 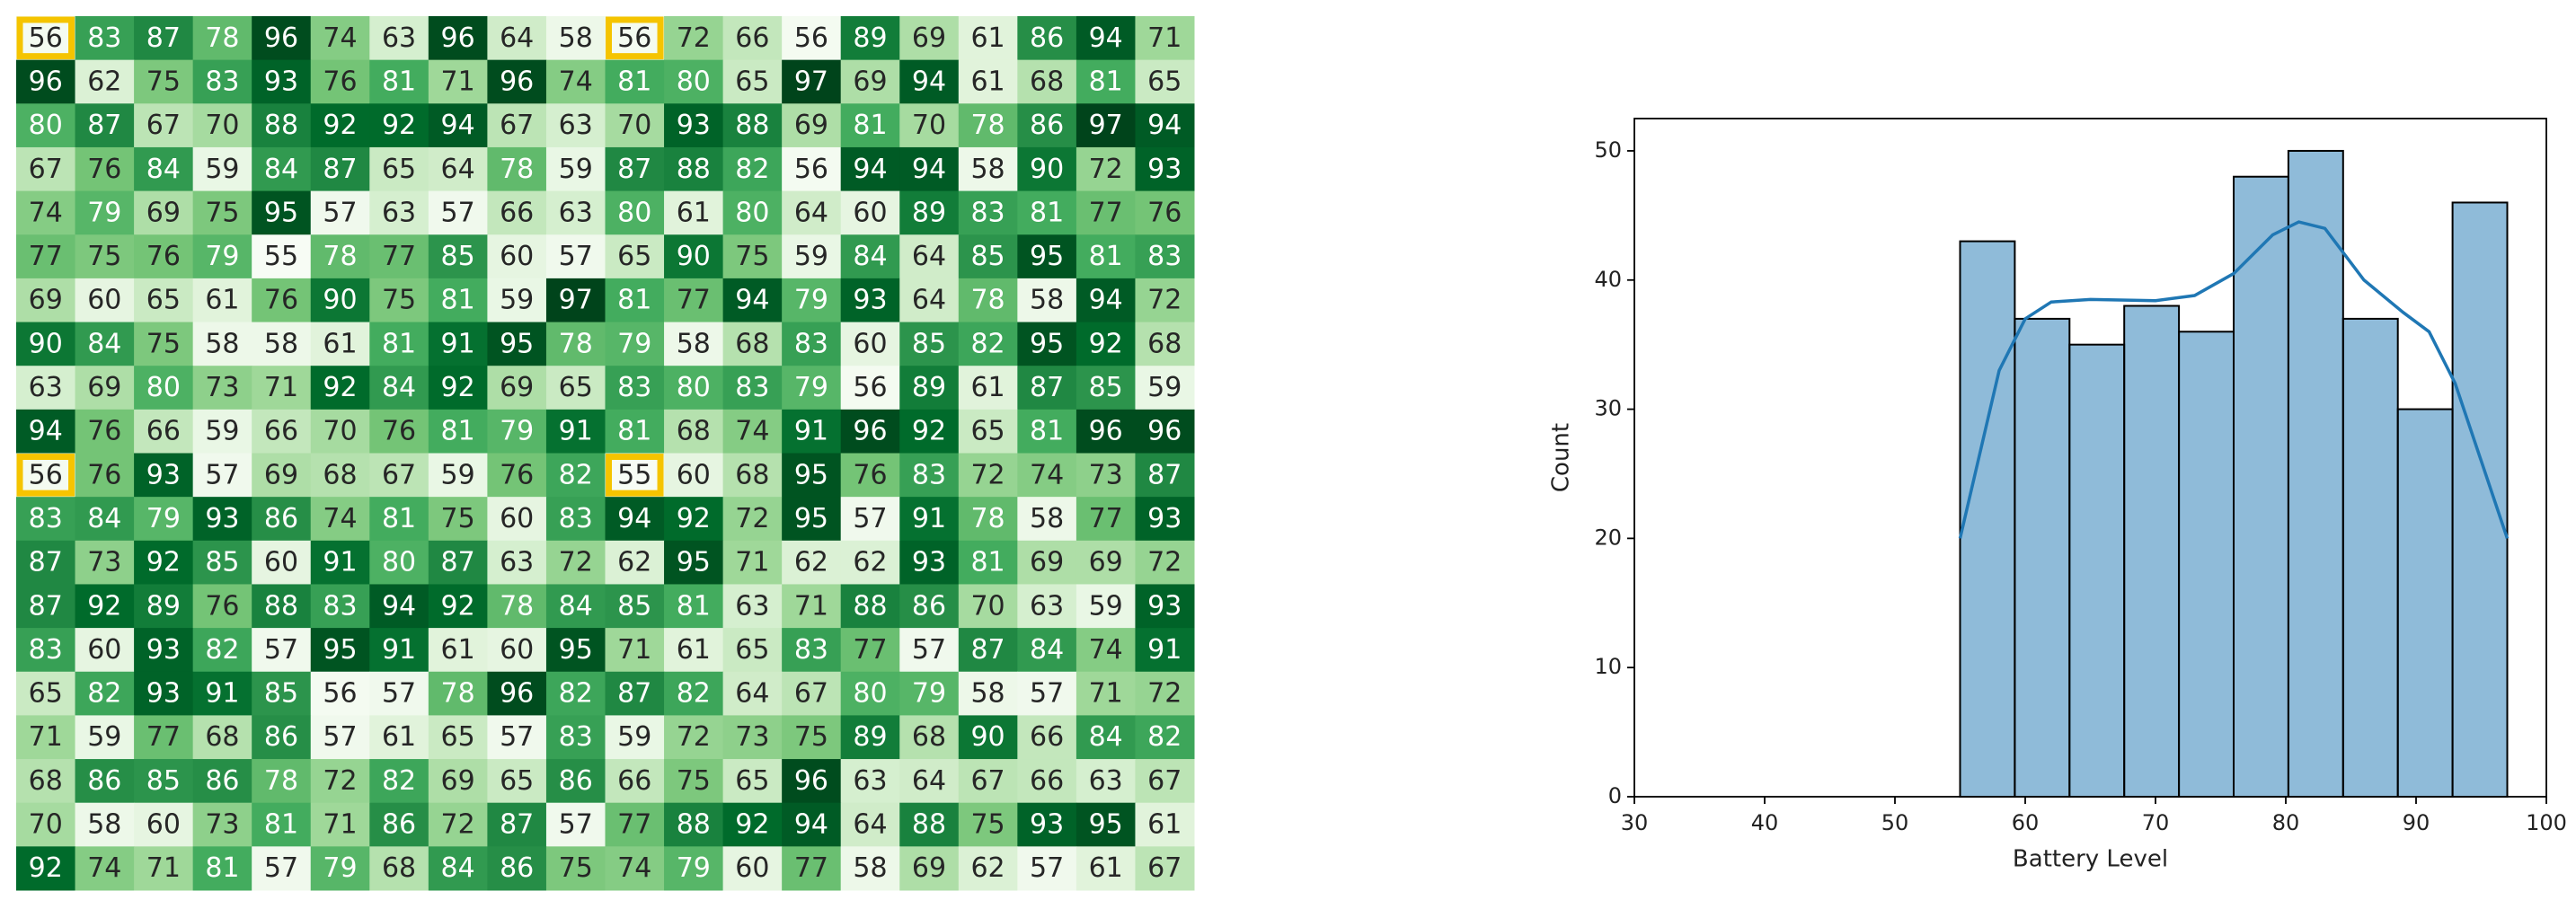 I want to click on x-tick-label: 70, so click(x=2156, y=822).